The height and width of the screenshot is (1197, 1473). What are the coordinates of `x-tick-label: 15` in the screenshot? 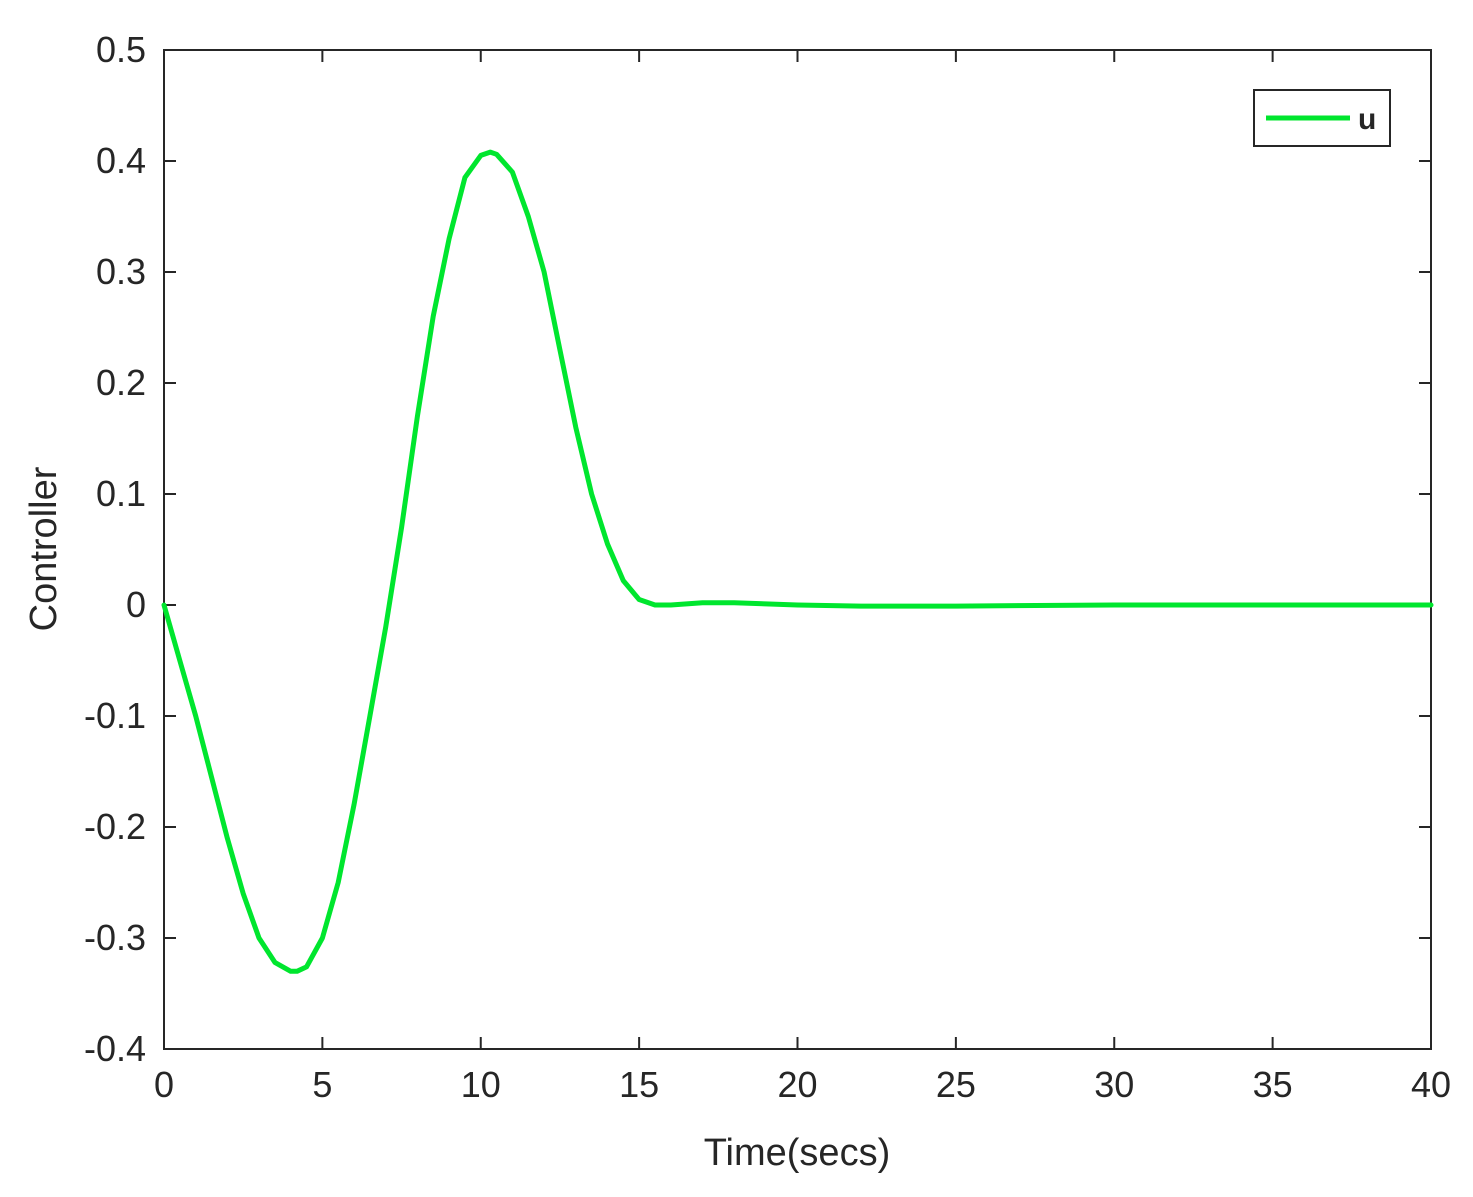 It's located at (639, 1084).